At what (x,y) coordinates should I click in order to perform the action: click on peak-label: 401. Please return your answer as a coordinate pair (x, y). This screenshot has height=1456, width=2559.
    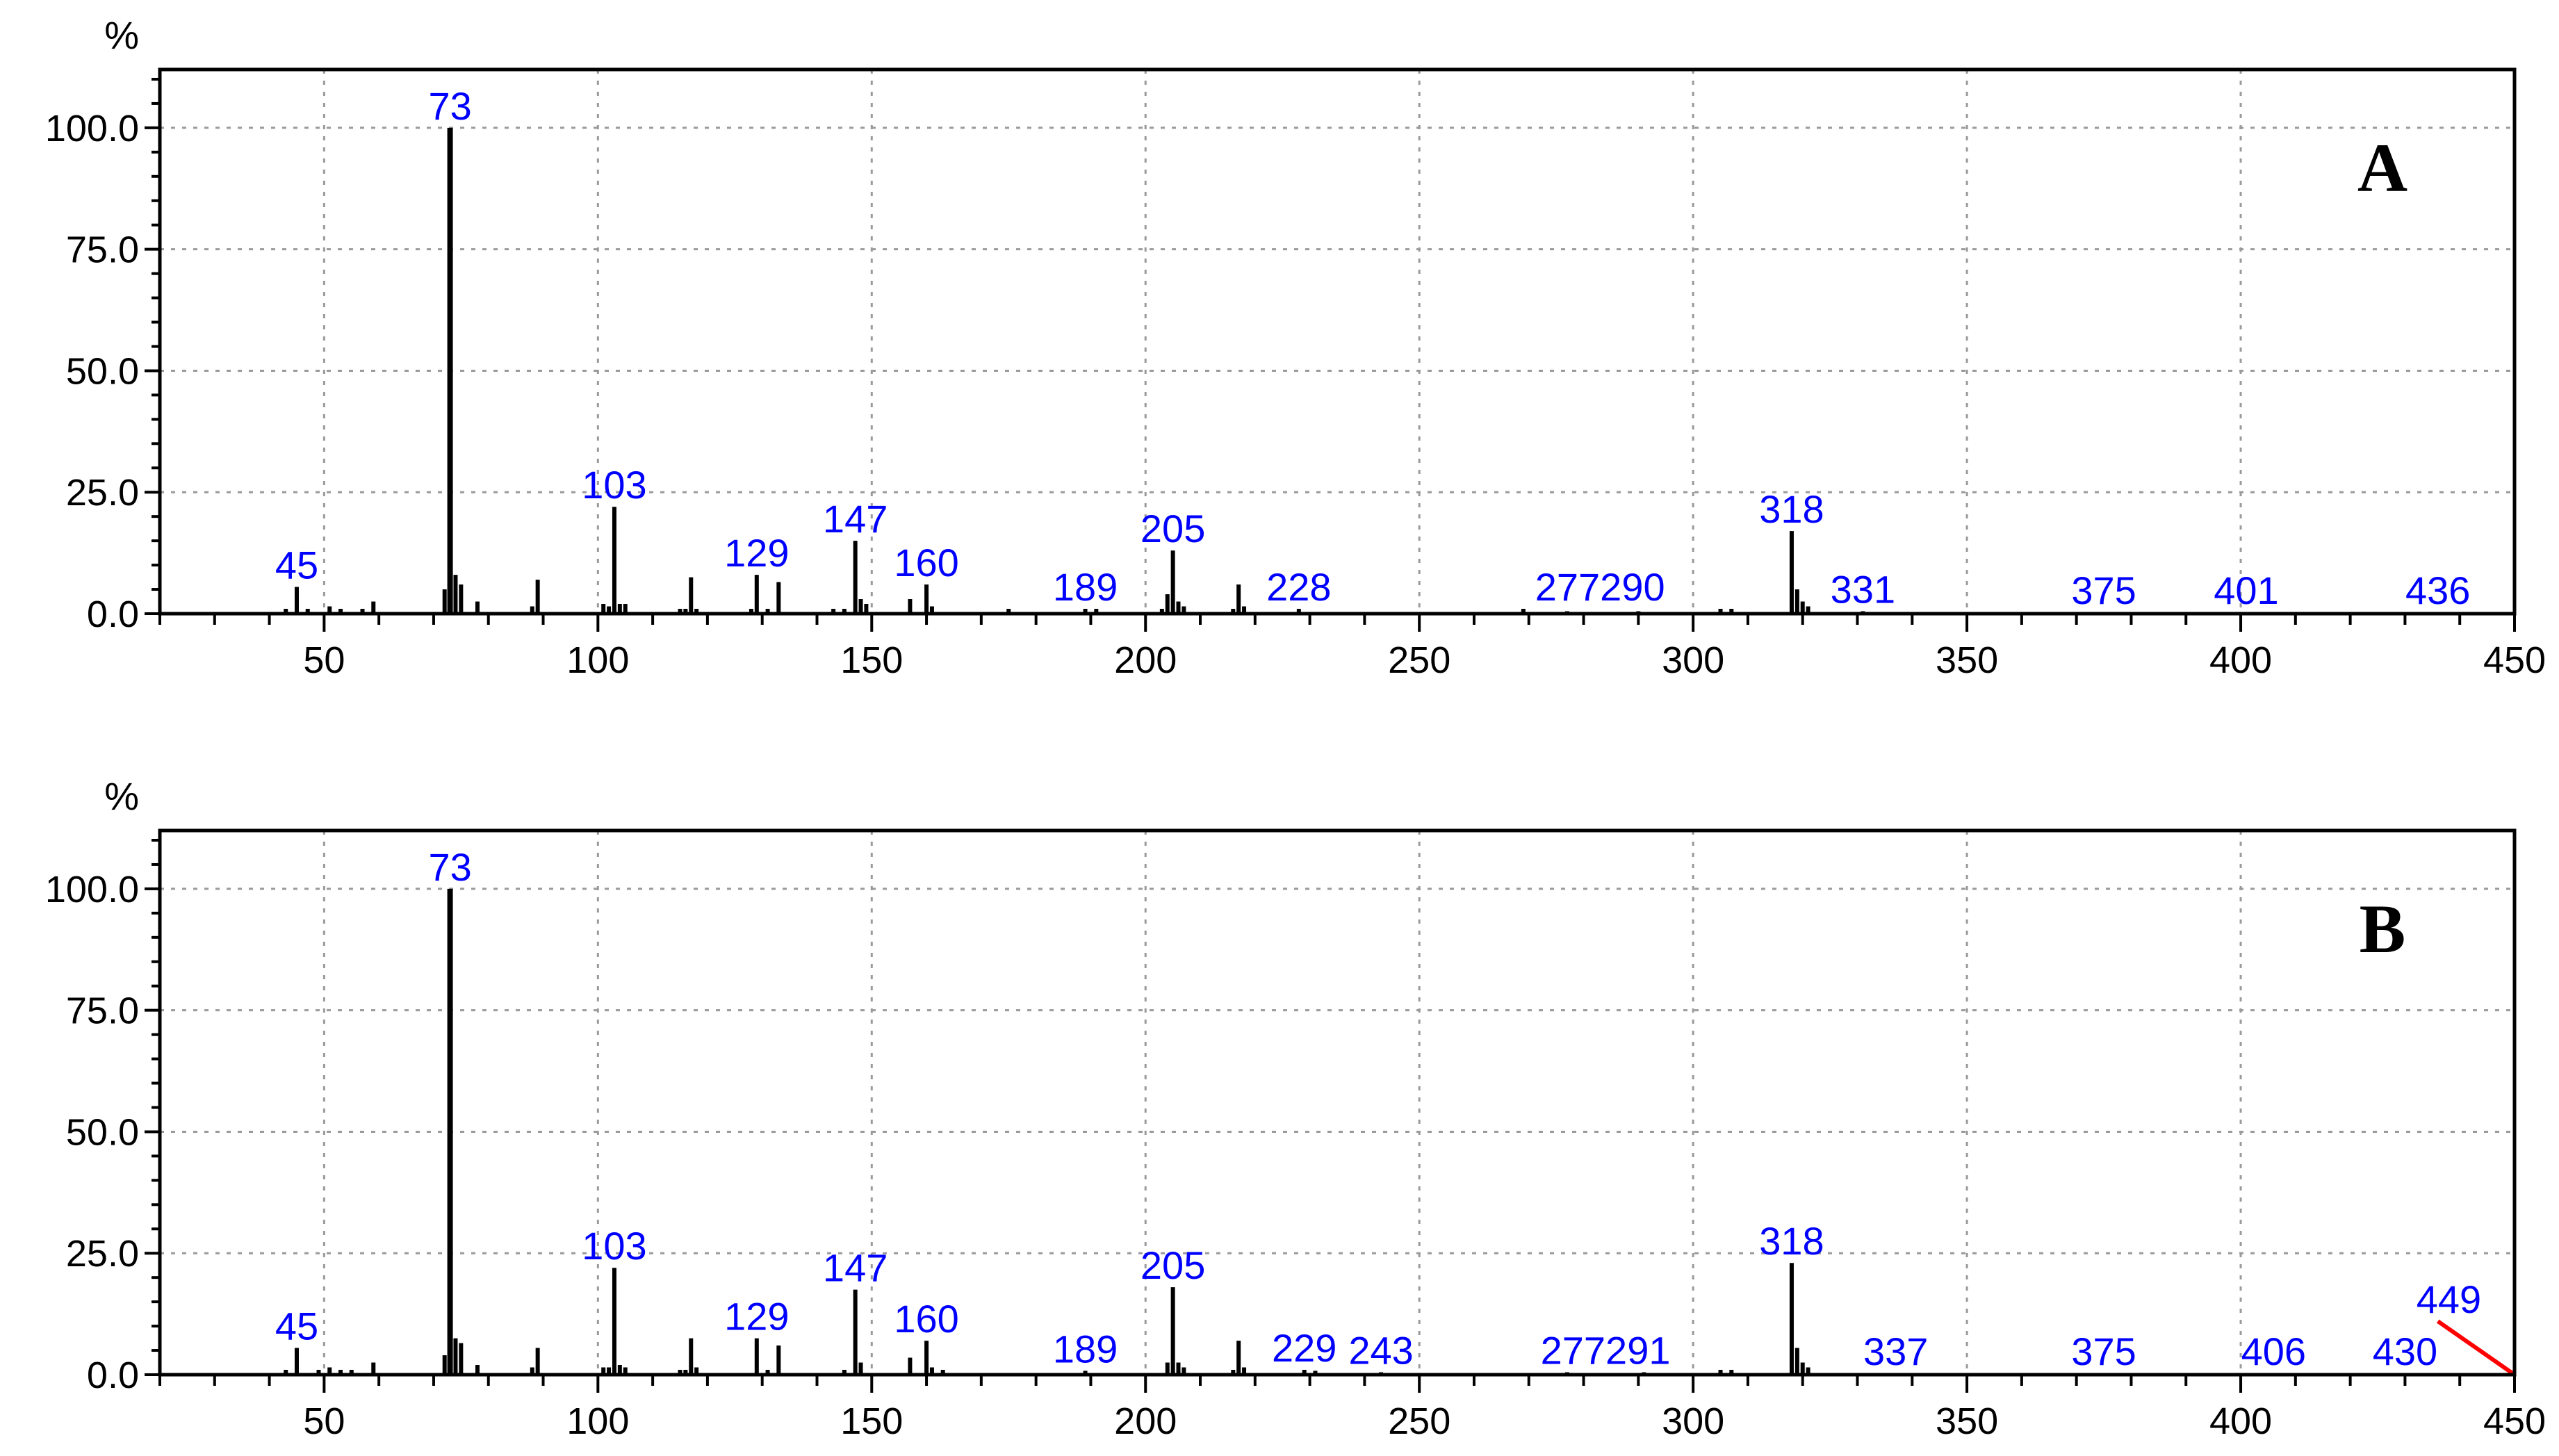
    Looking at the image, I should click on (2246, 590).